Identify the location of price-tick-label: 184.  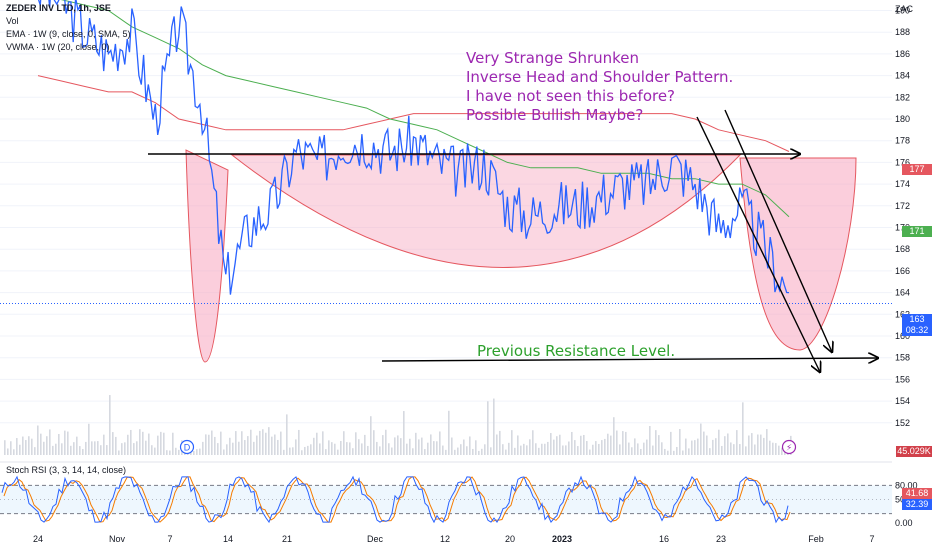
(902, 76).